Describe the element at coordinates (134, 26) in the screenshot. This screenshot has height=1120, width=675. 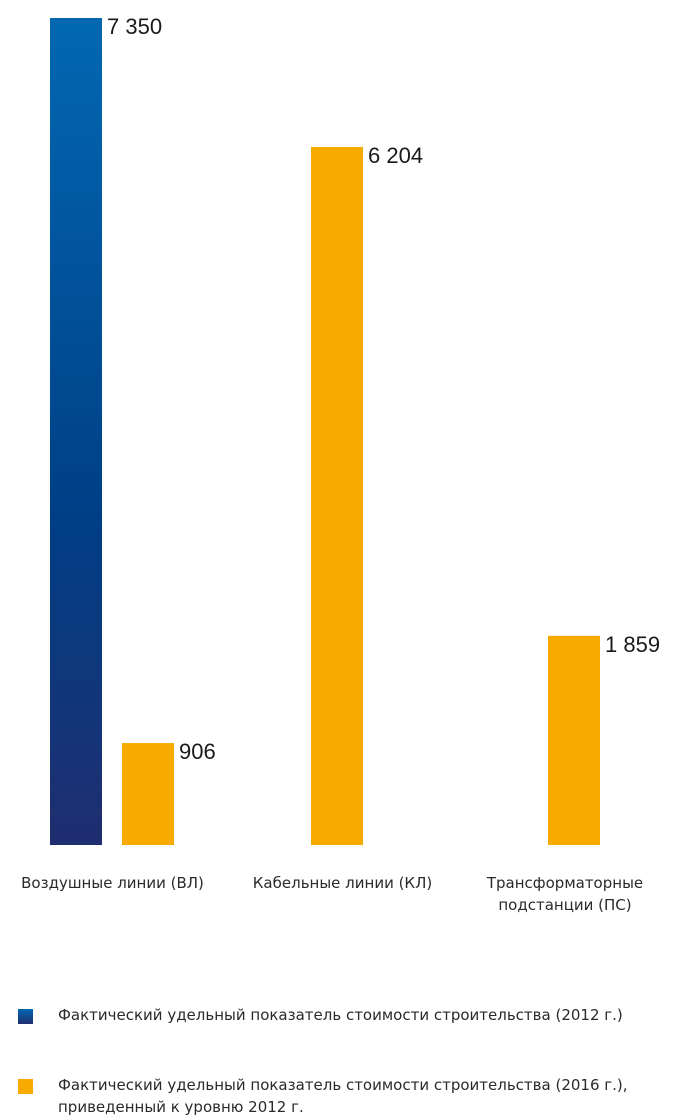
I see `value-label-series1-cat1: 7 350` at that location.